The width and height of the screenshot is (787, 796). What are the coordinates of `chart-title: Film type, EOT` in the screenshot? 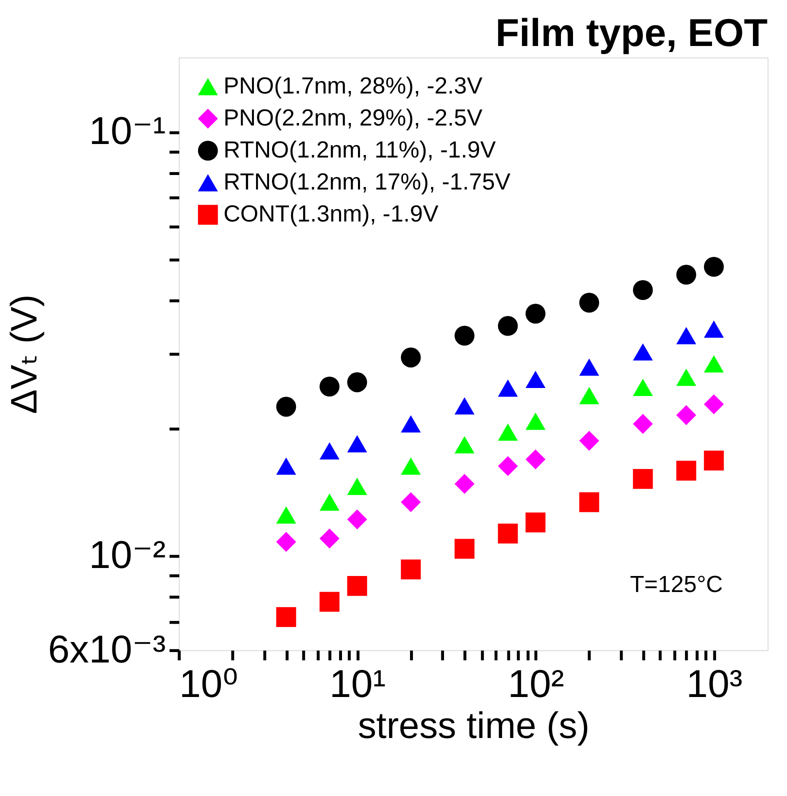 It's located at (632, 33).